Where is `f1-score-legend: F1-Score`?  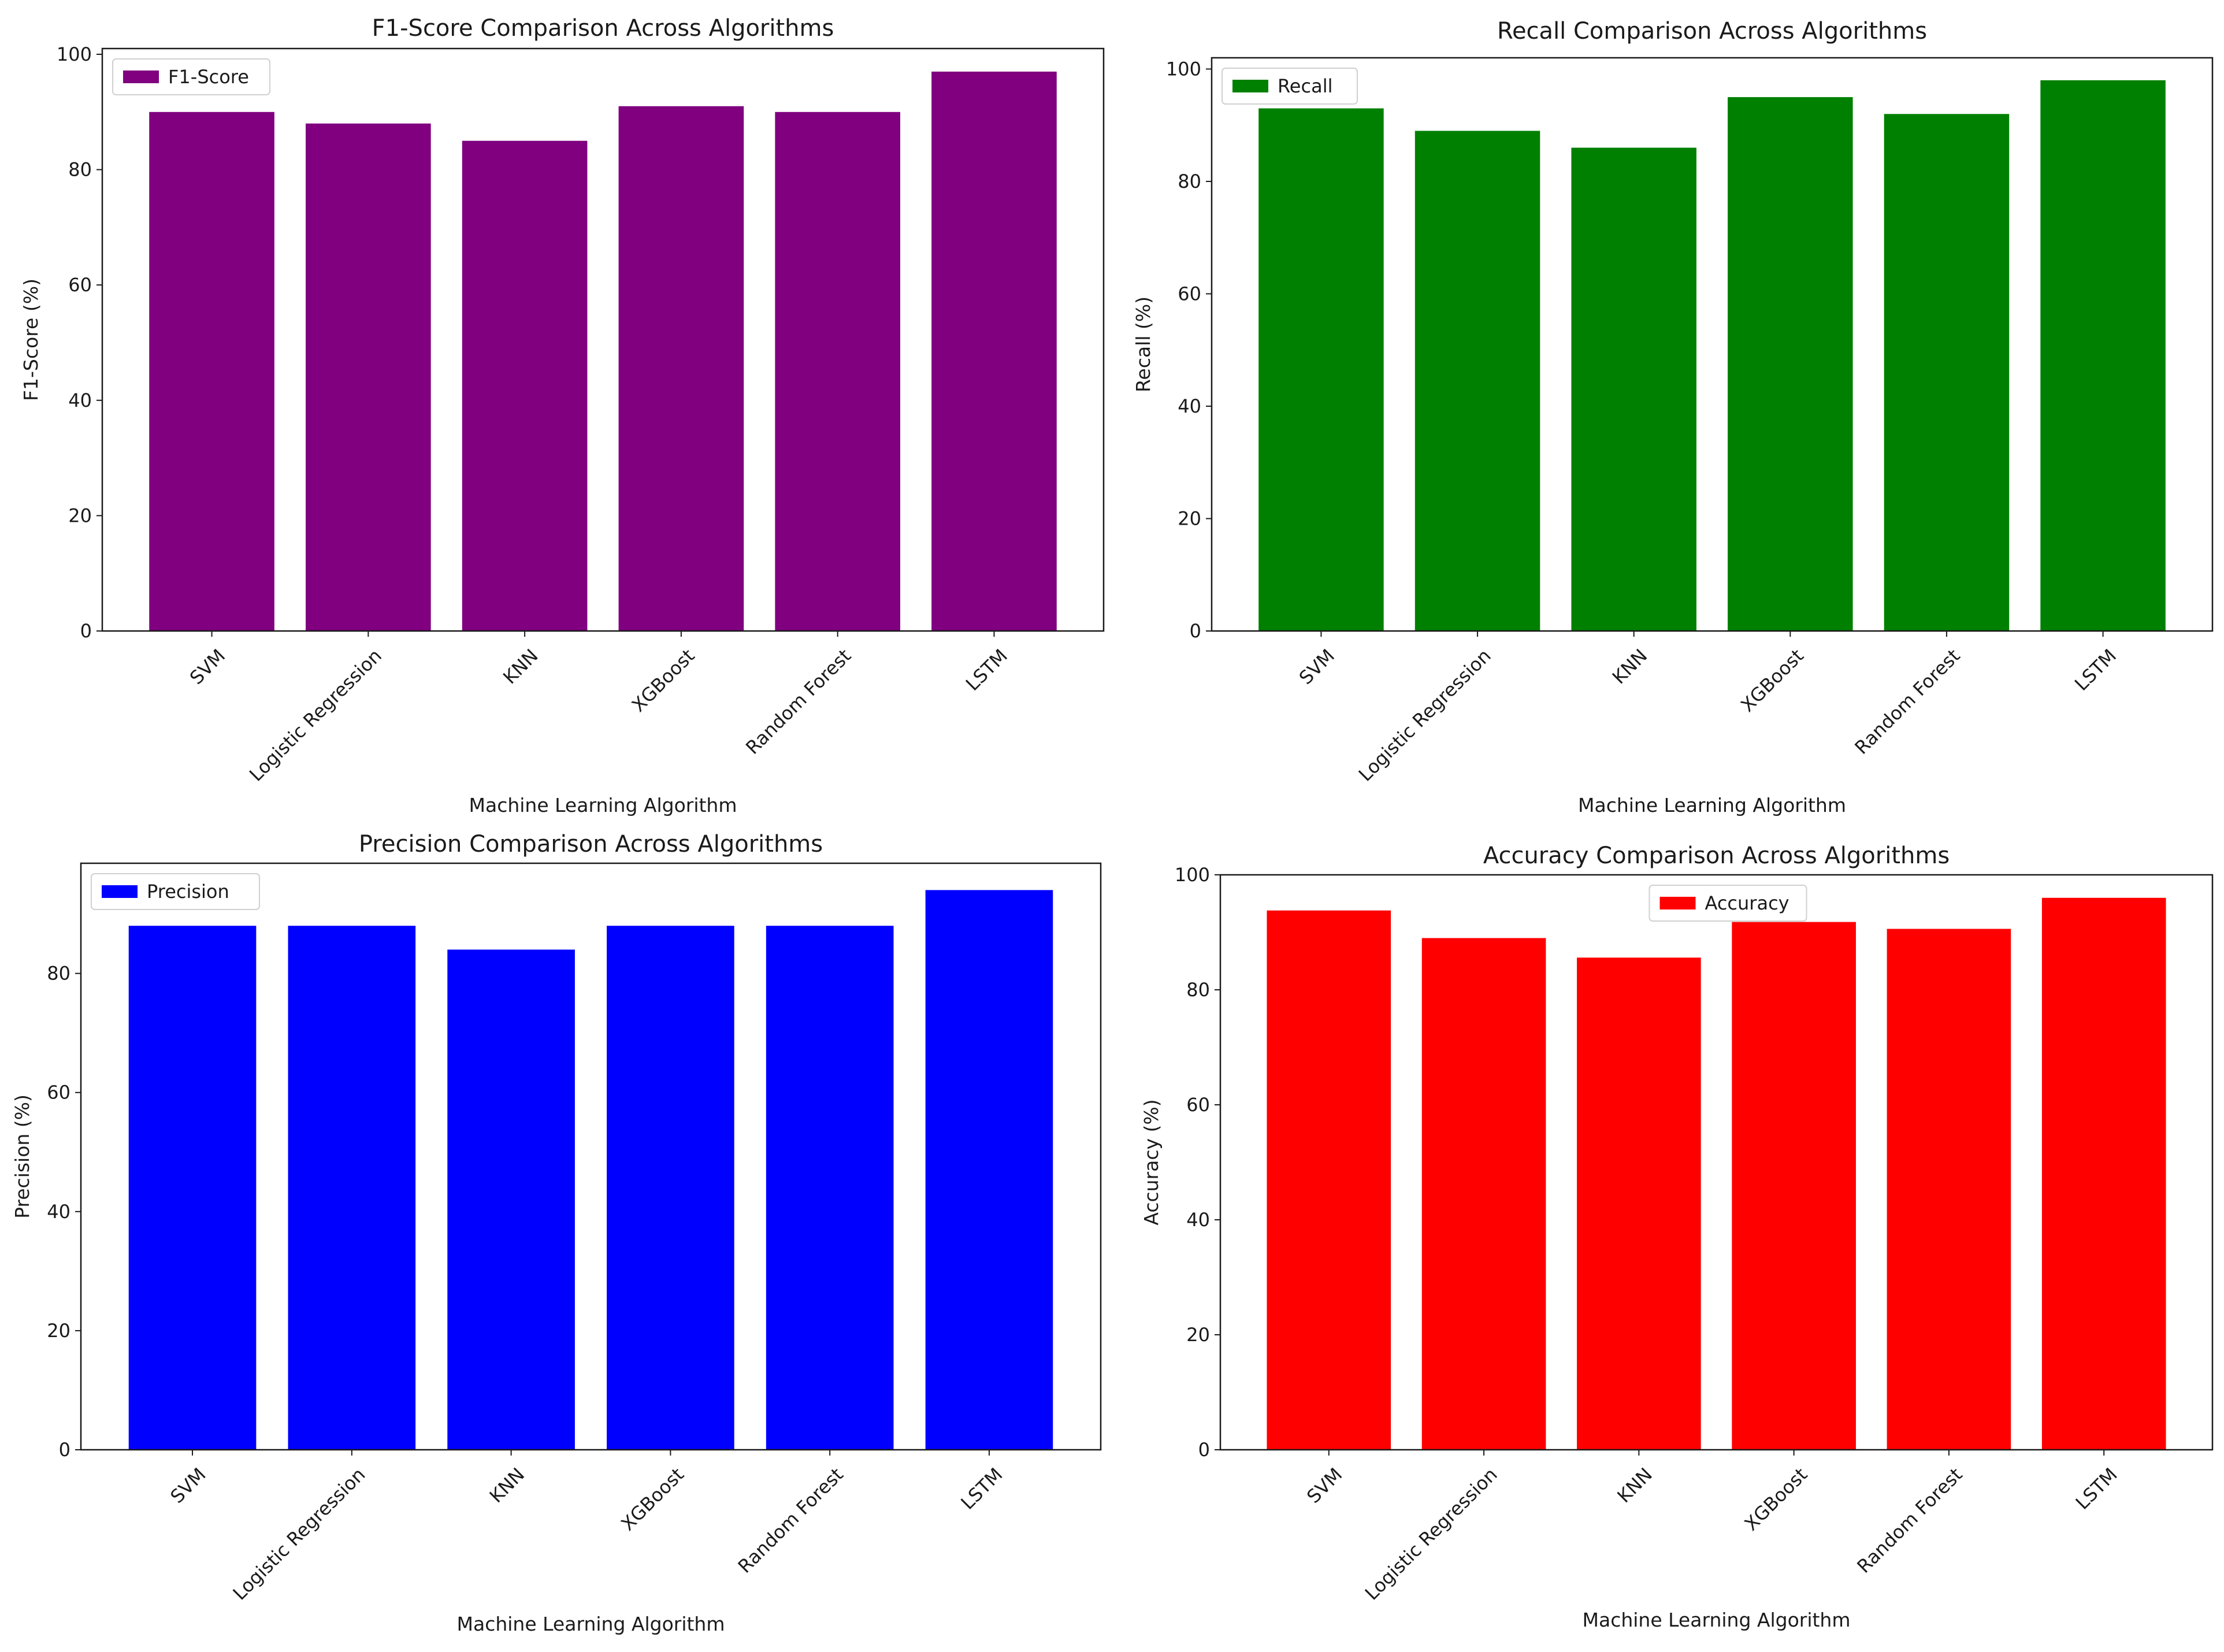
f1-score-legend: F1-Score is located at coordinates (191, 77).